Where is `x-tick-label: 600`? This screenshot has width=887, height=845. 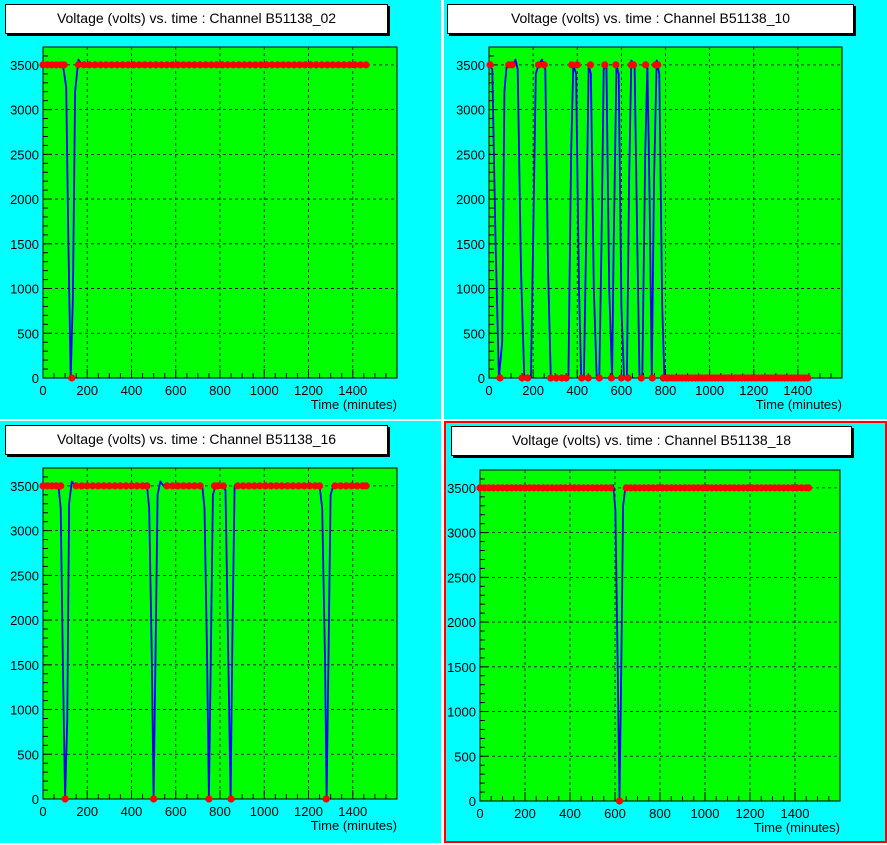
x-tick-label: 600 is located at coordinates (176, 811).